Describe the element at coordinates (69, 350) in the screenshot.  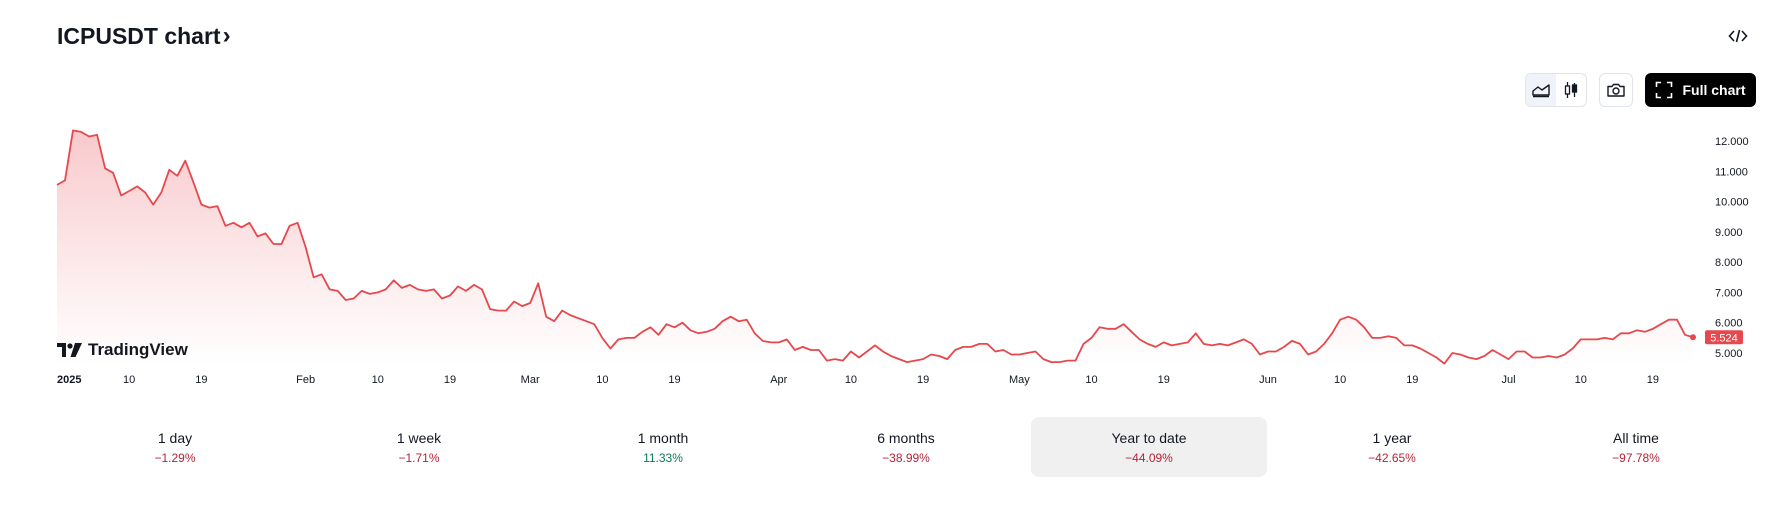
I see `tradingview-mark-icon` at that location.